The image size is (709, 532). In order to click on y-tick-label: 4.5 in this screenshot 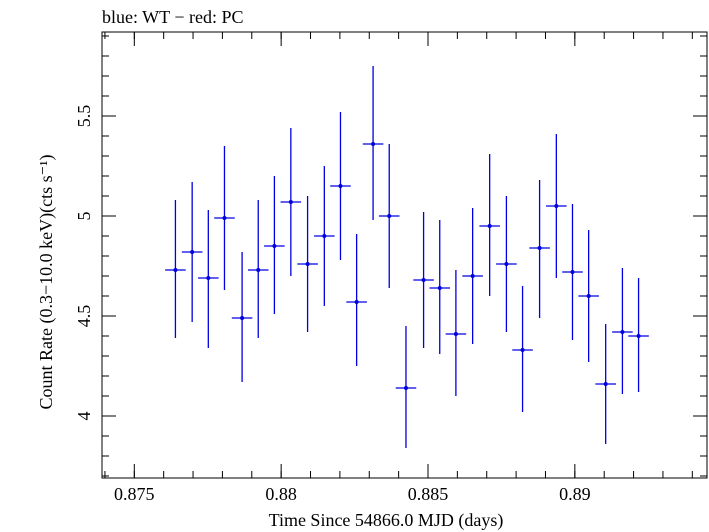, I will do `click(84, 316)`.